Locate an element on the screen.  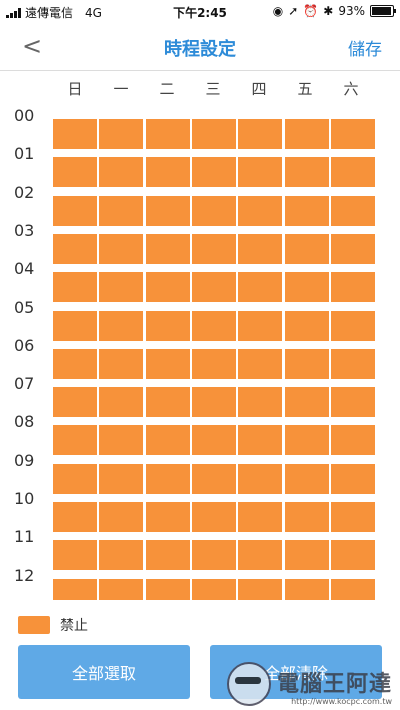
select-all-button: 全部選取 is located at coordinates (104, 672).